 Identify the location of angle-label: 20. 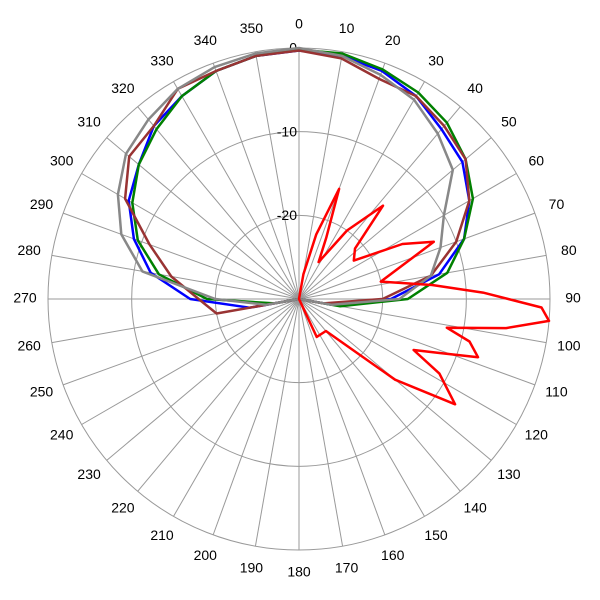
(393, 40).